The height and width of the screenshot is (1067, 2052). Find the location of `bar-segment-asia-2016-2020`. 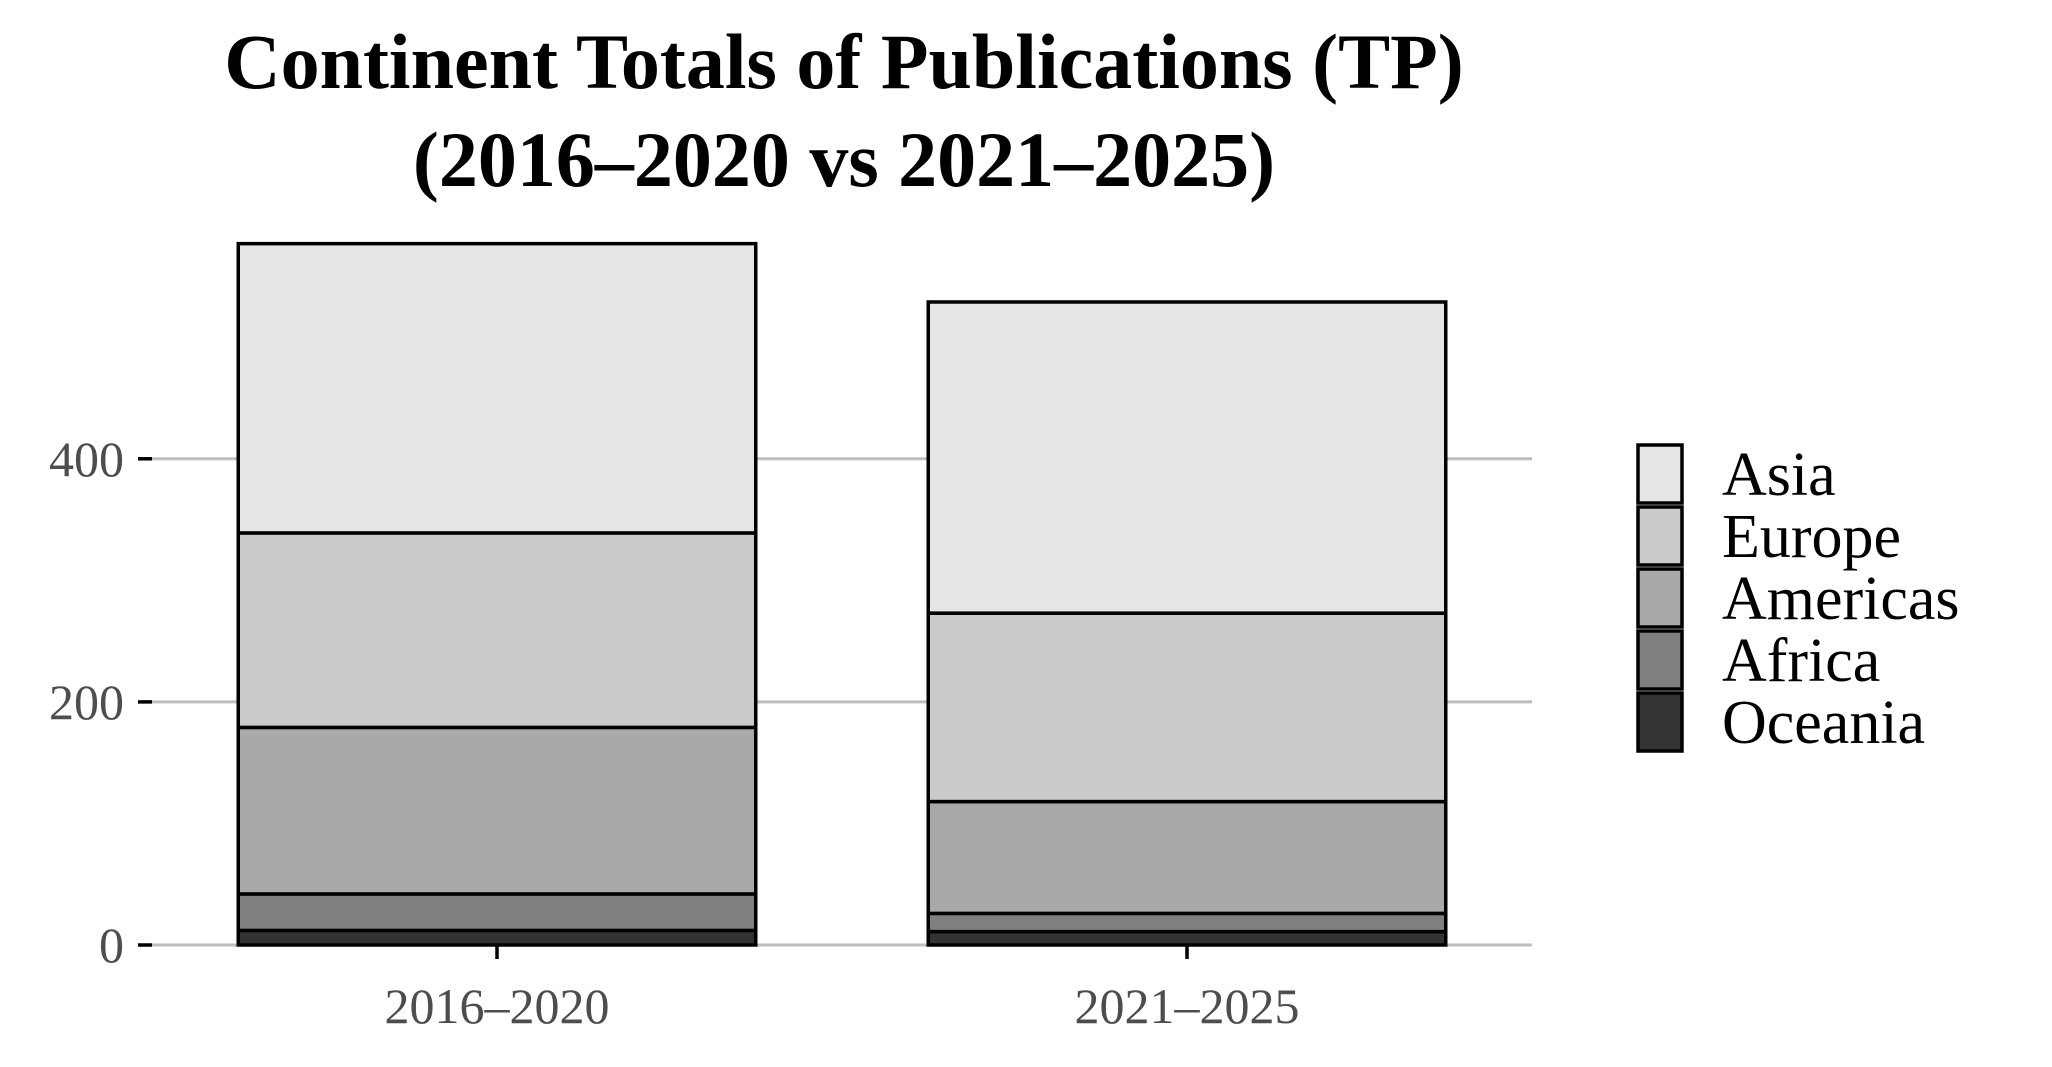

bar-segment-asia-2016-2020 is located at coordinates (497, 388).